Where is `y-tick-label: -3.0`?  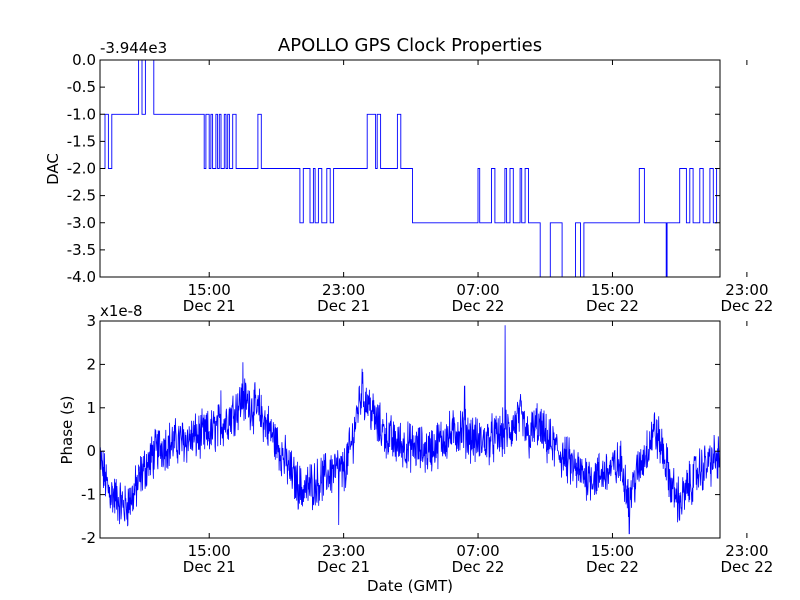 y-tick-label: -3.0 is located at coordinates (81, 223).